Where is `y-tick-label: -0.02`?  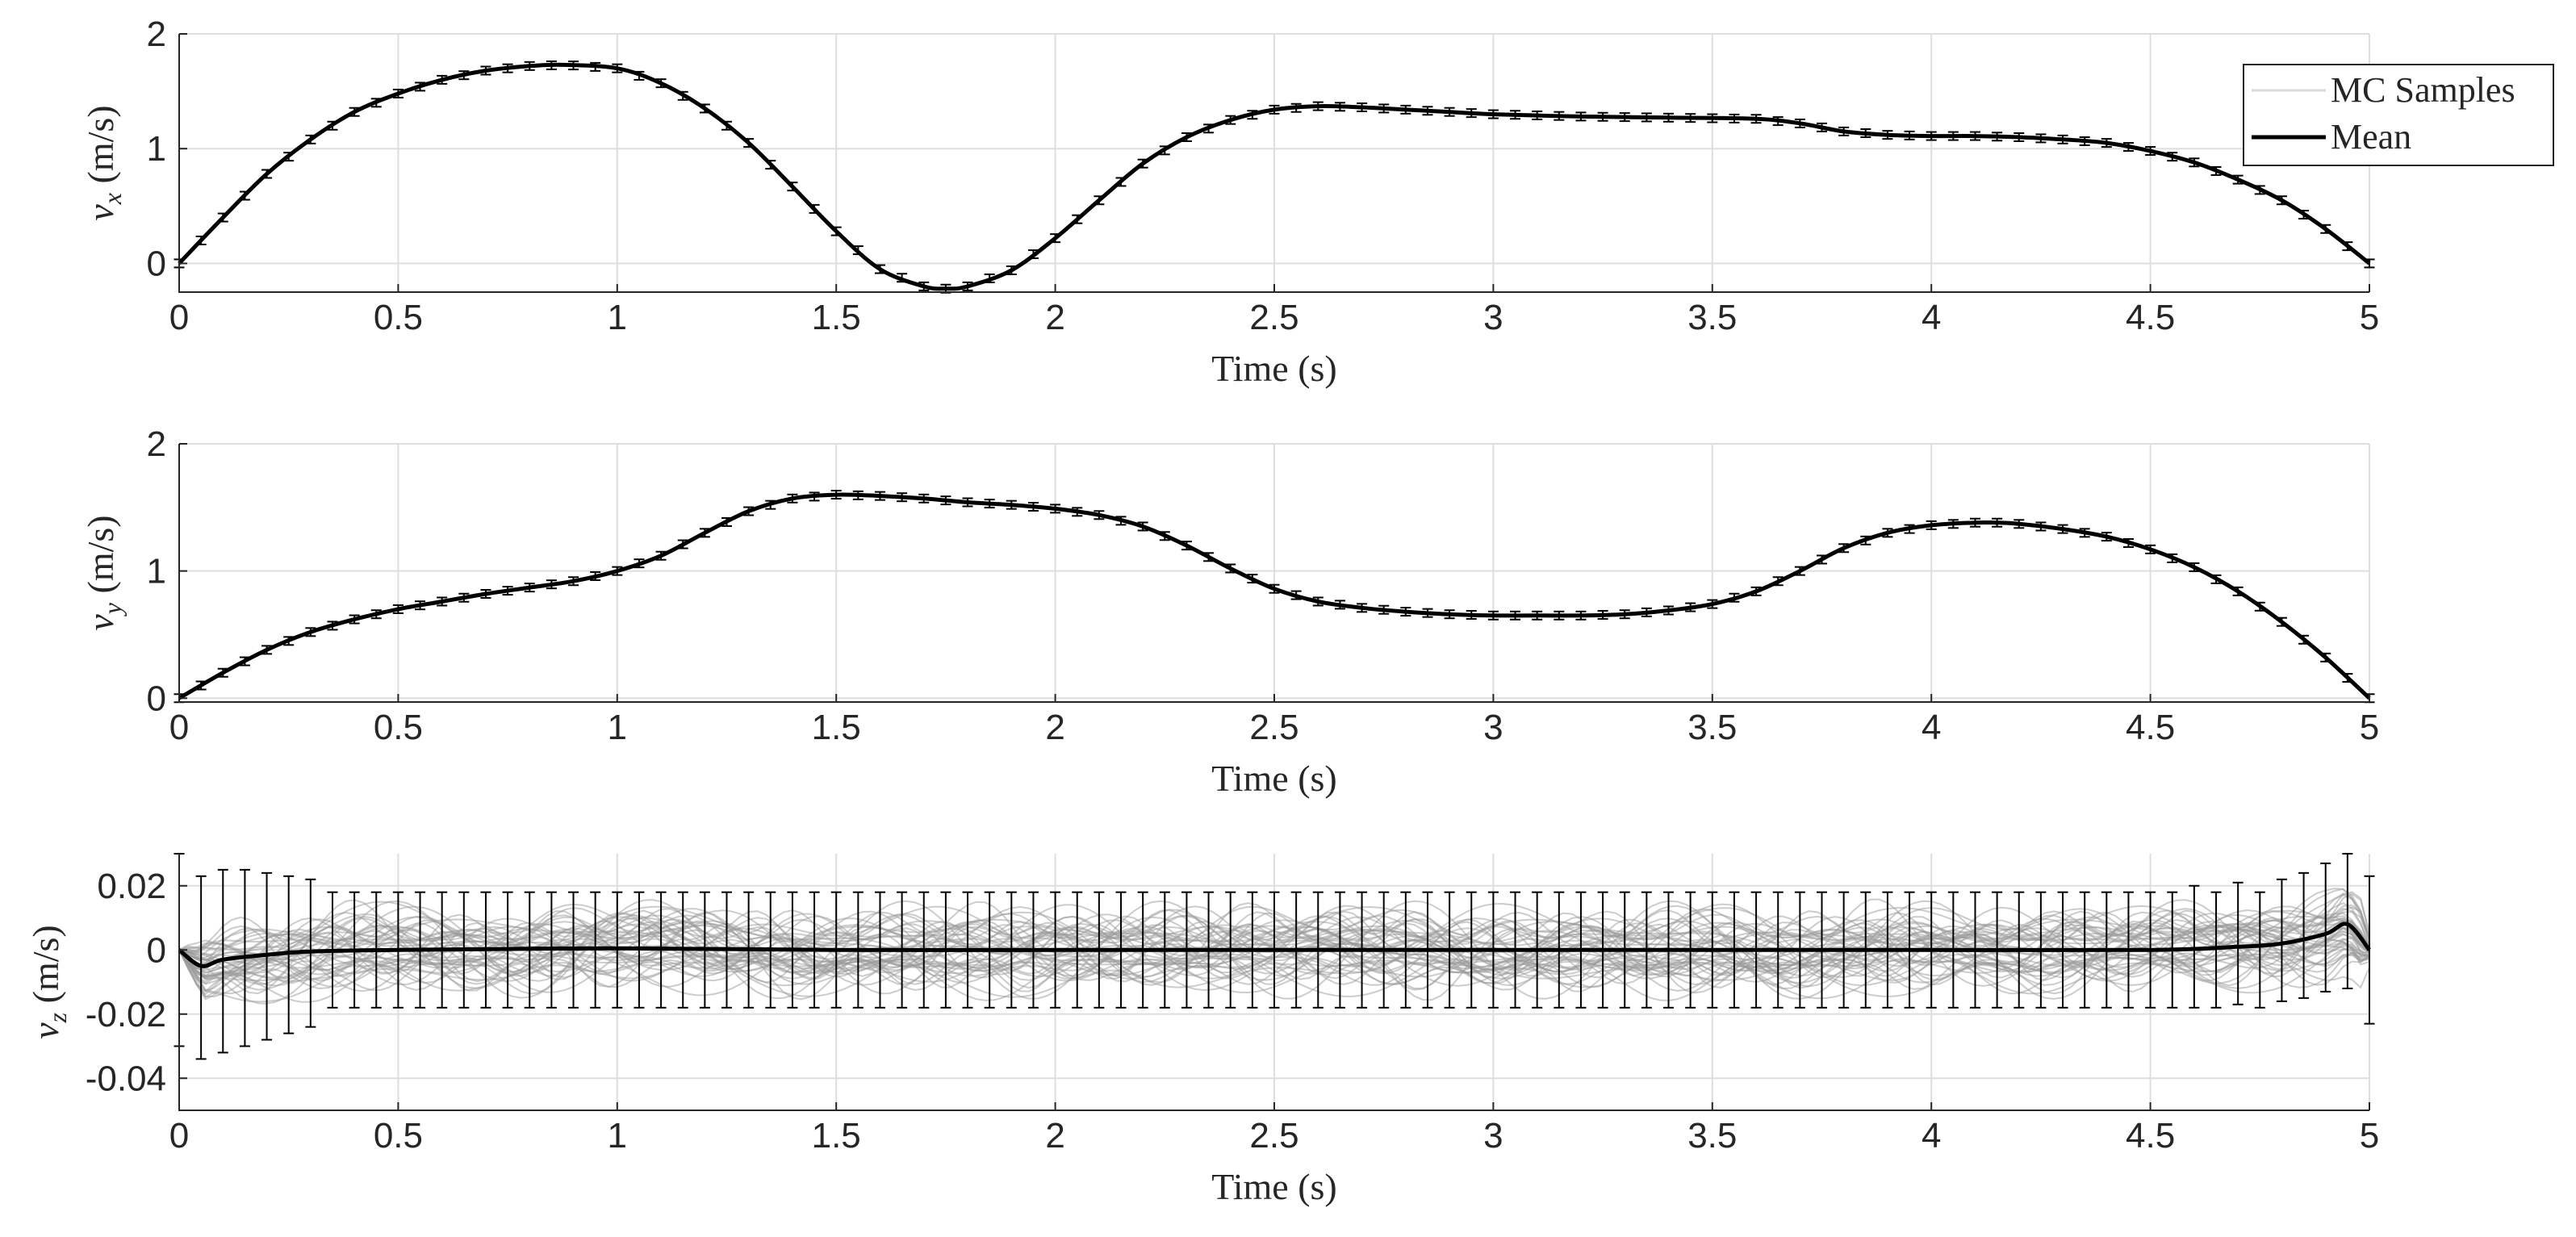 y-tick-label: -0.02 is located at coordinates (126, 1014).